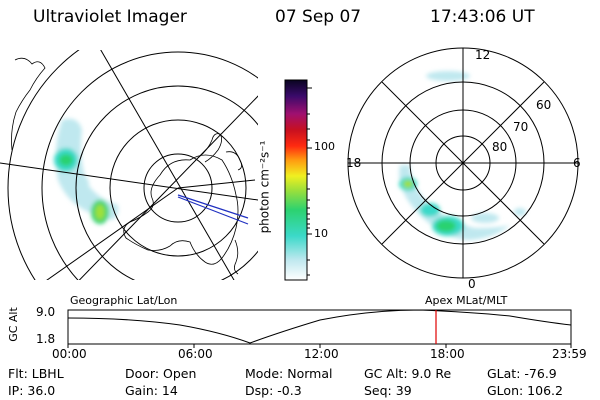 Image resolution: width=600 pixels, height=400 pixels. What do you see at coordinates (151, 390) in the screenshot?
I see `status-gain: Gain: 14` at bounding box center [151, 390].